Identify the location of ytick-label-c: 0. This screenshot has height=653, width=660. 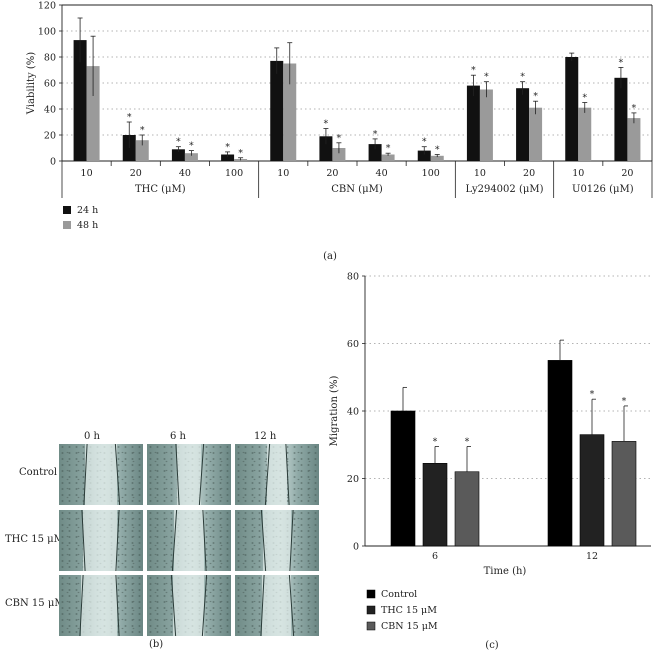
(356, 547).